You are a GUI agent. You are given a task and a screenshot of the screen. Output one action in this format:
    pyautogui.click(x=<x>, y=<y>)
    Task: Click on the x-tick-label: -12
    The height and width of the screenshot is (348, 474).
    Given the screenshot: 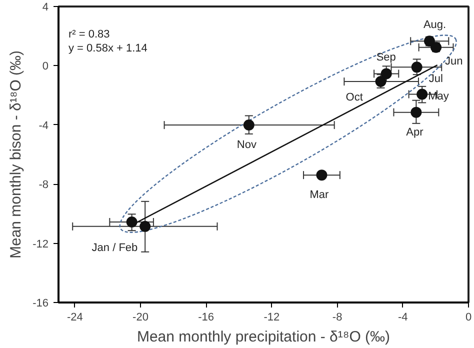 What is the action you would take?
    pyautogui.click(x=272, y=318)
    